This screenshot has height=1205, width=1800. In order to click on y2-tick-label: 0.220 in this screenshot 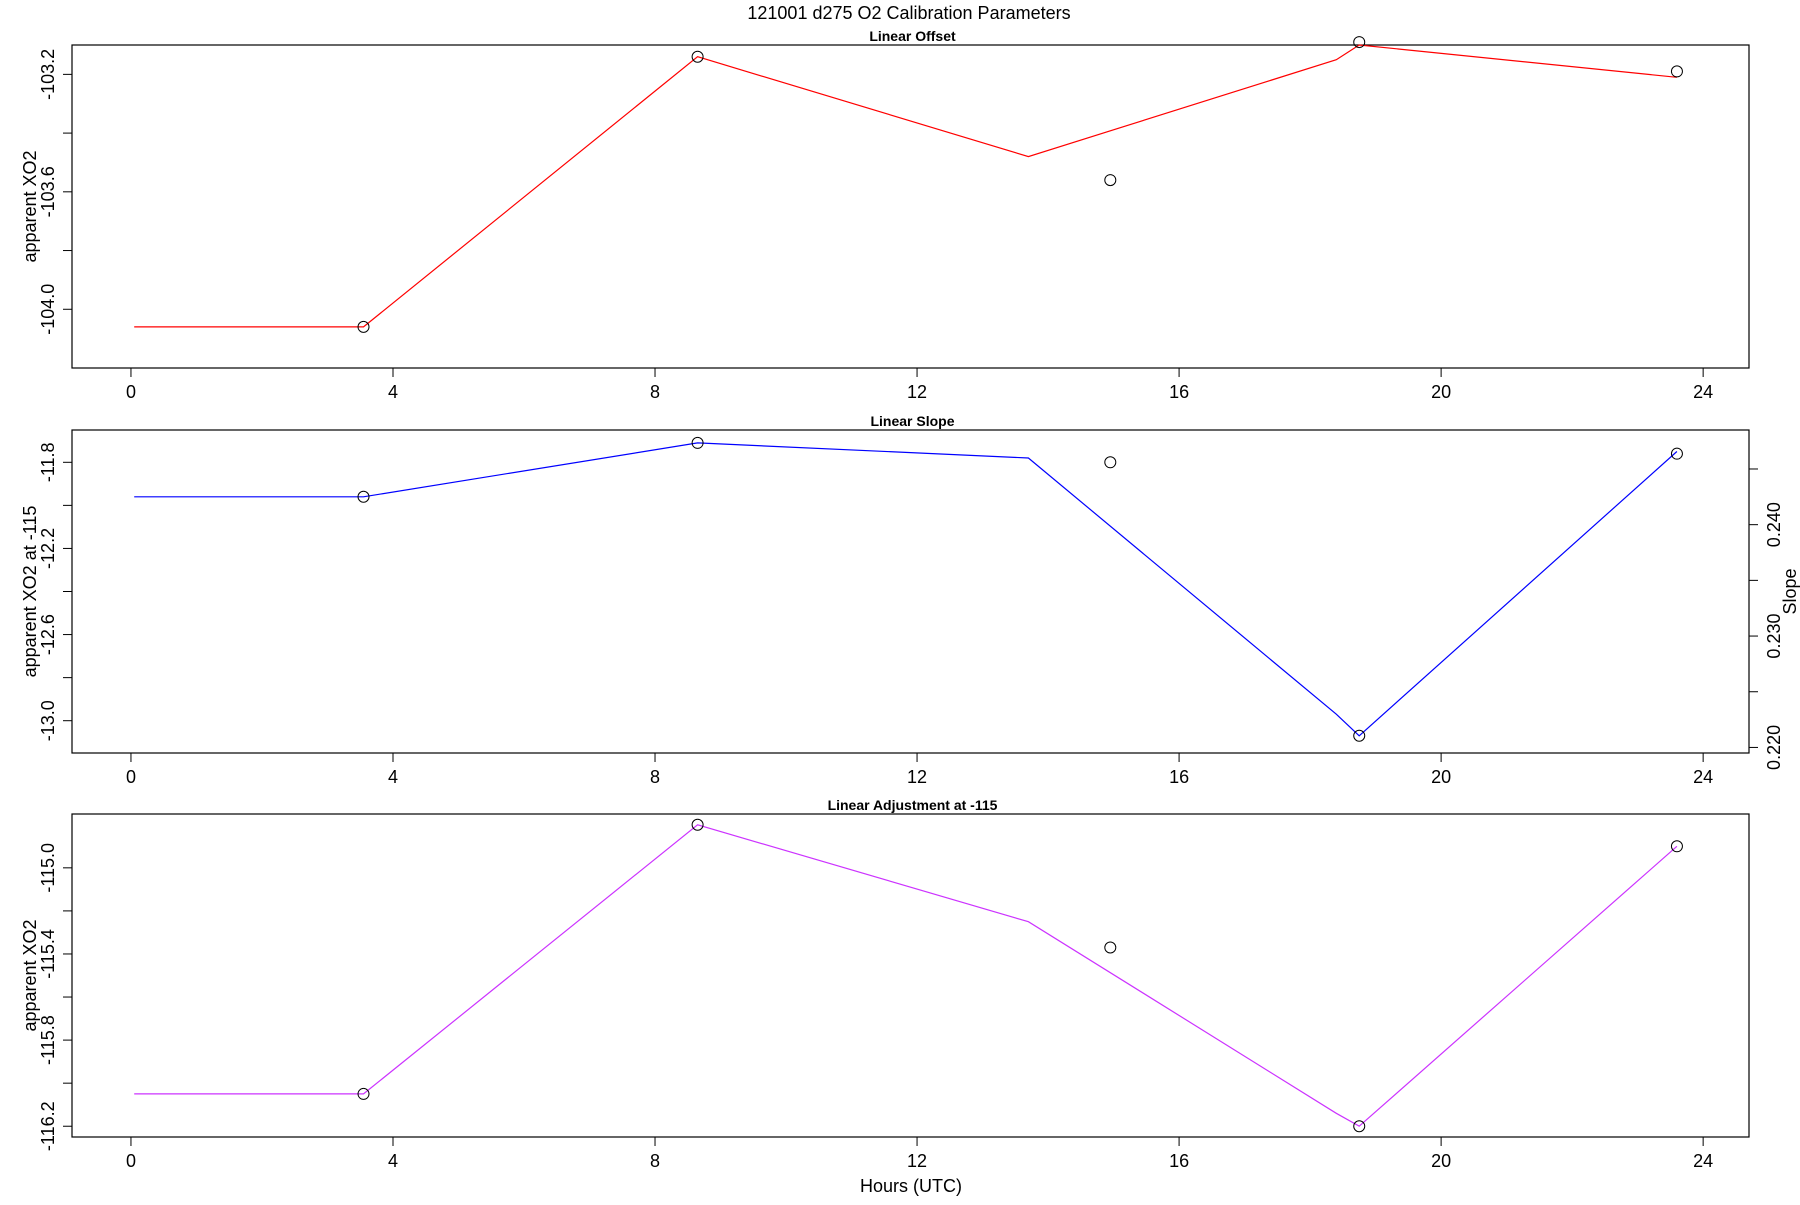, I will do `click(1774, 747)`.